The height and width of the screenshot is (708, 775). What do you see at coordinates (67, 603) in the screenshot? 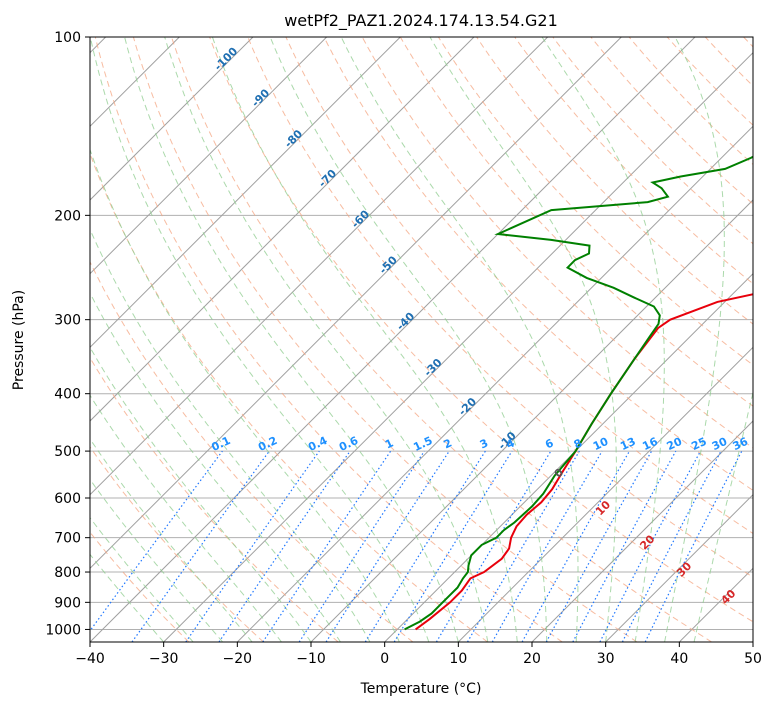
I see `y-tick-label: 900` at bounding box center [67, 603].